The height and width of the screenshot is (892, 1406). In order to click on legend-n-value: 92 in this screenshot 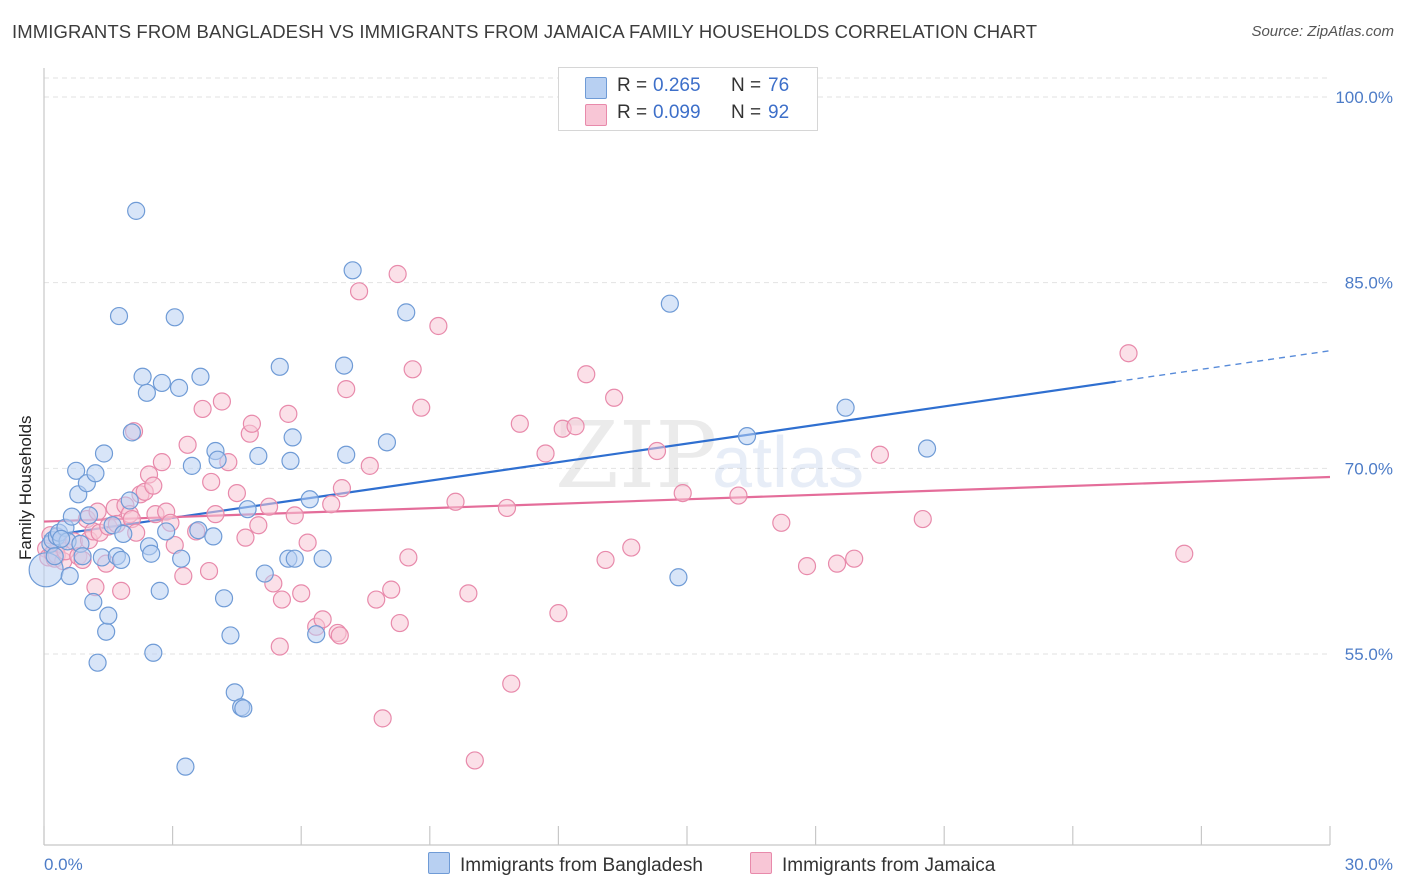, I will do `click(779, 112)`.